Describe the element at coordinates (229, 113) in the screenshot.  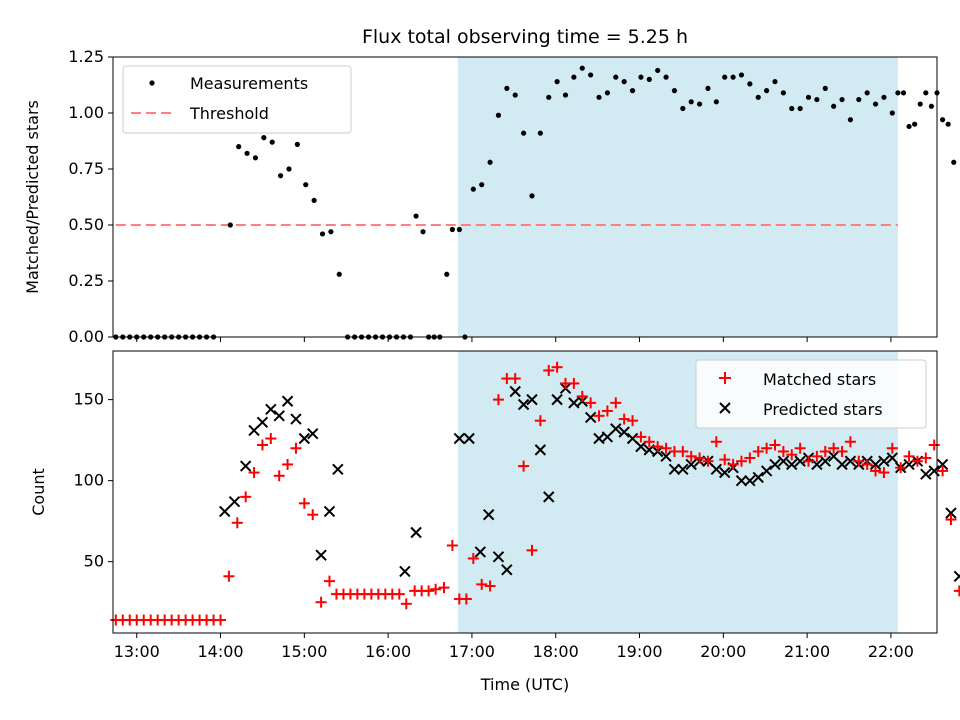
I see `legend-threshold-label: Threshold` at that location.